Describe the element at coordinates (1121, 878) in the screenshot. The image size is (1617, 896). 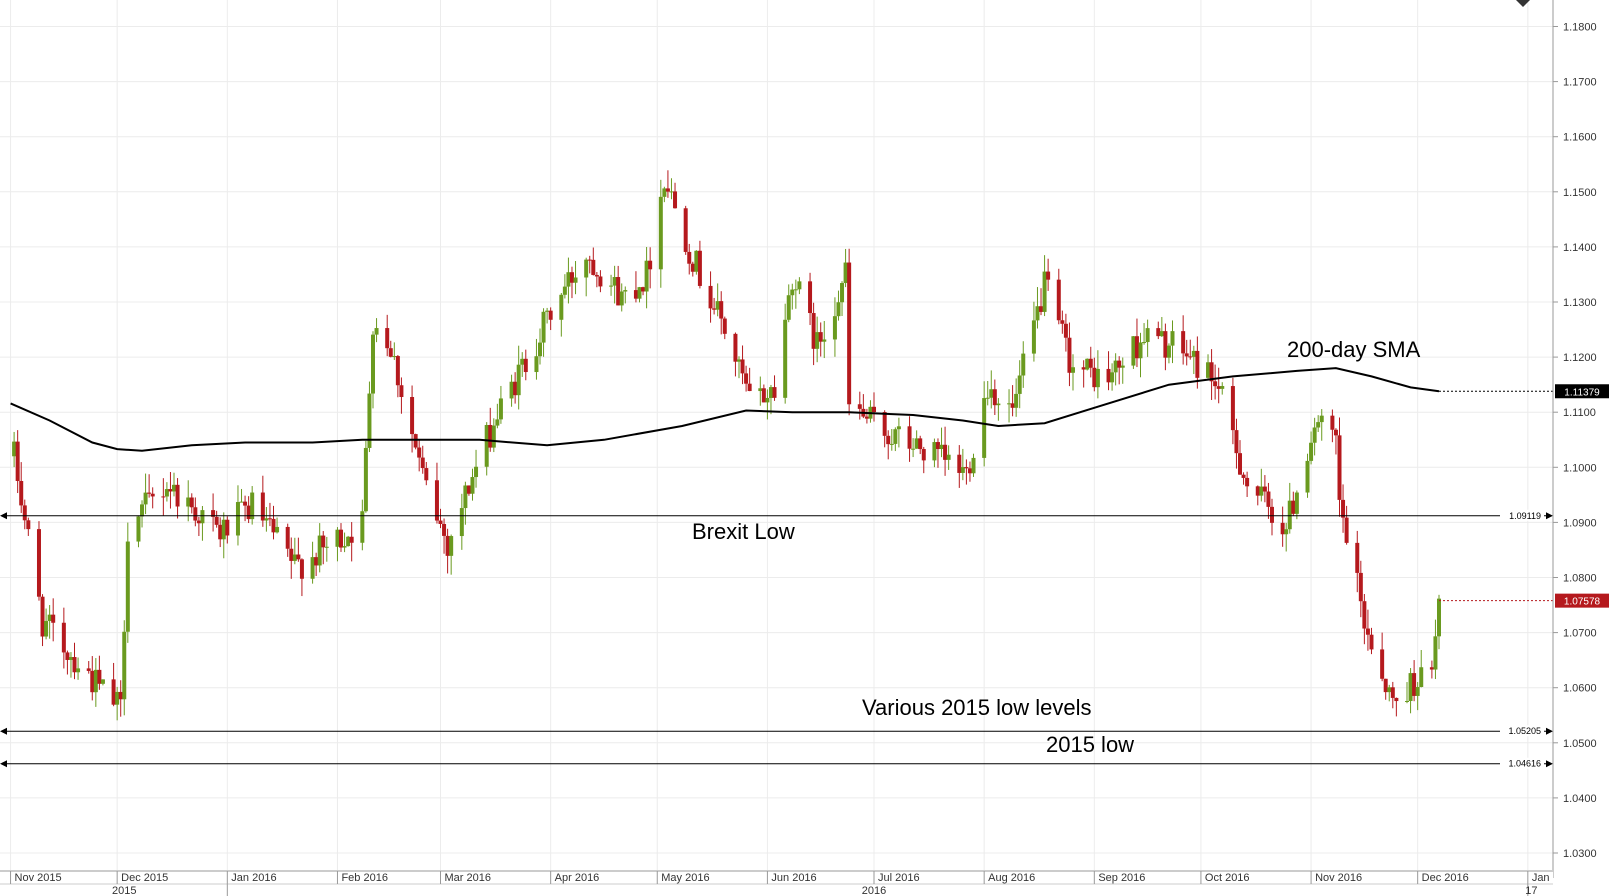
I see `month-label: Sep 2016` at that location.